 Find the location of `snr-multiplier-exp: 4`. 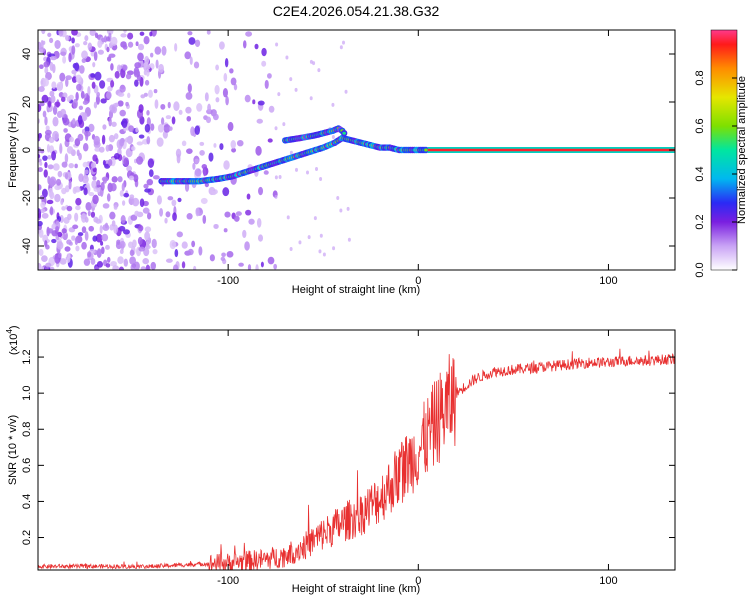

snr-multiplier-exp: 4 is located at coordinates (9, 331).